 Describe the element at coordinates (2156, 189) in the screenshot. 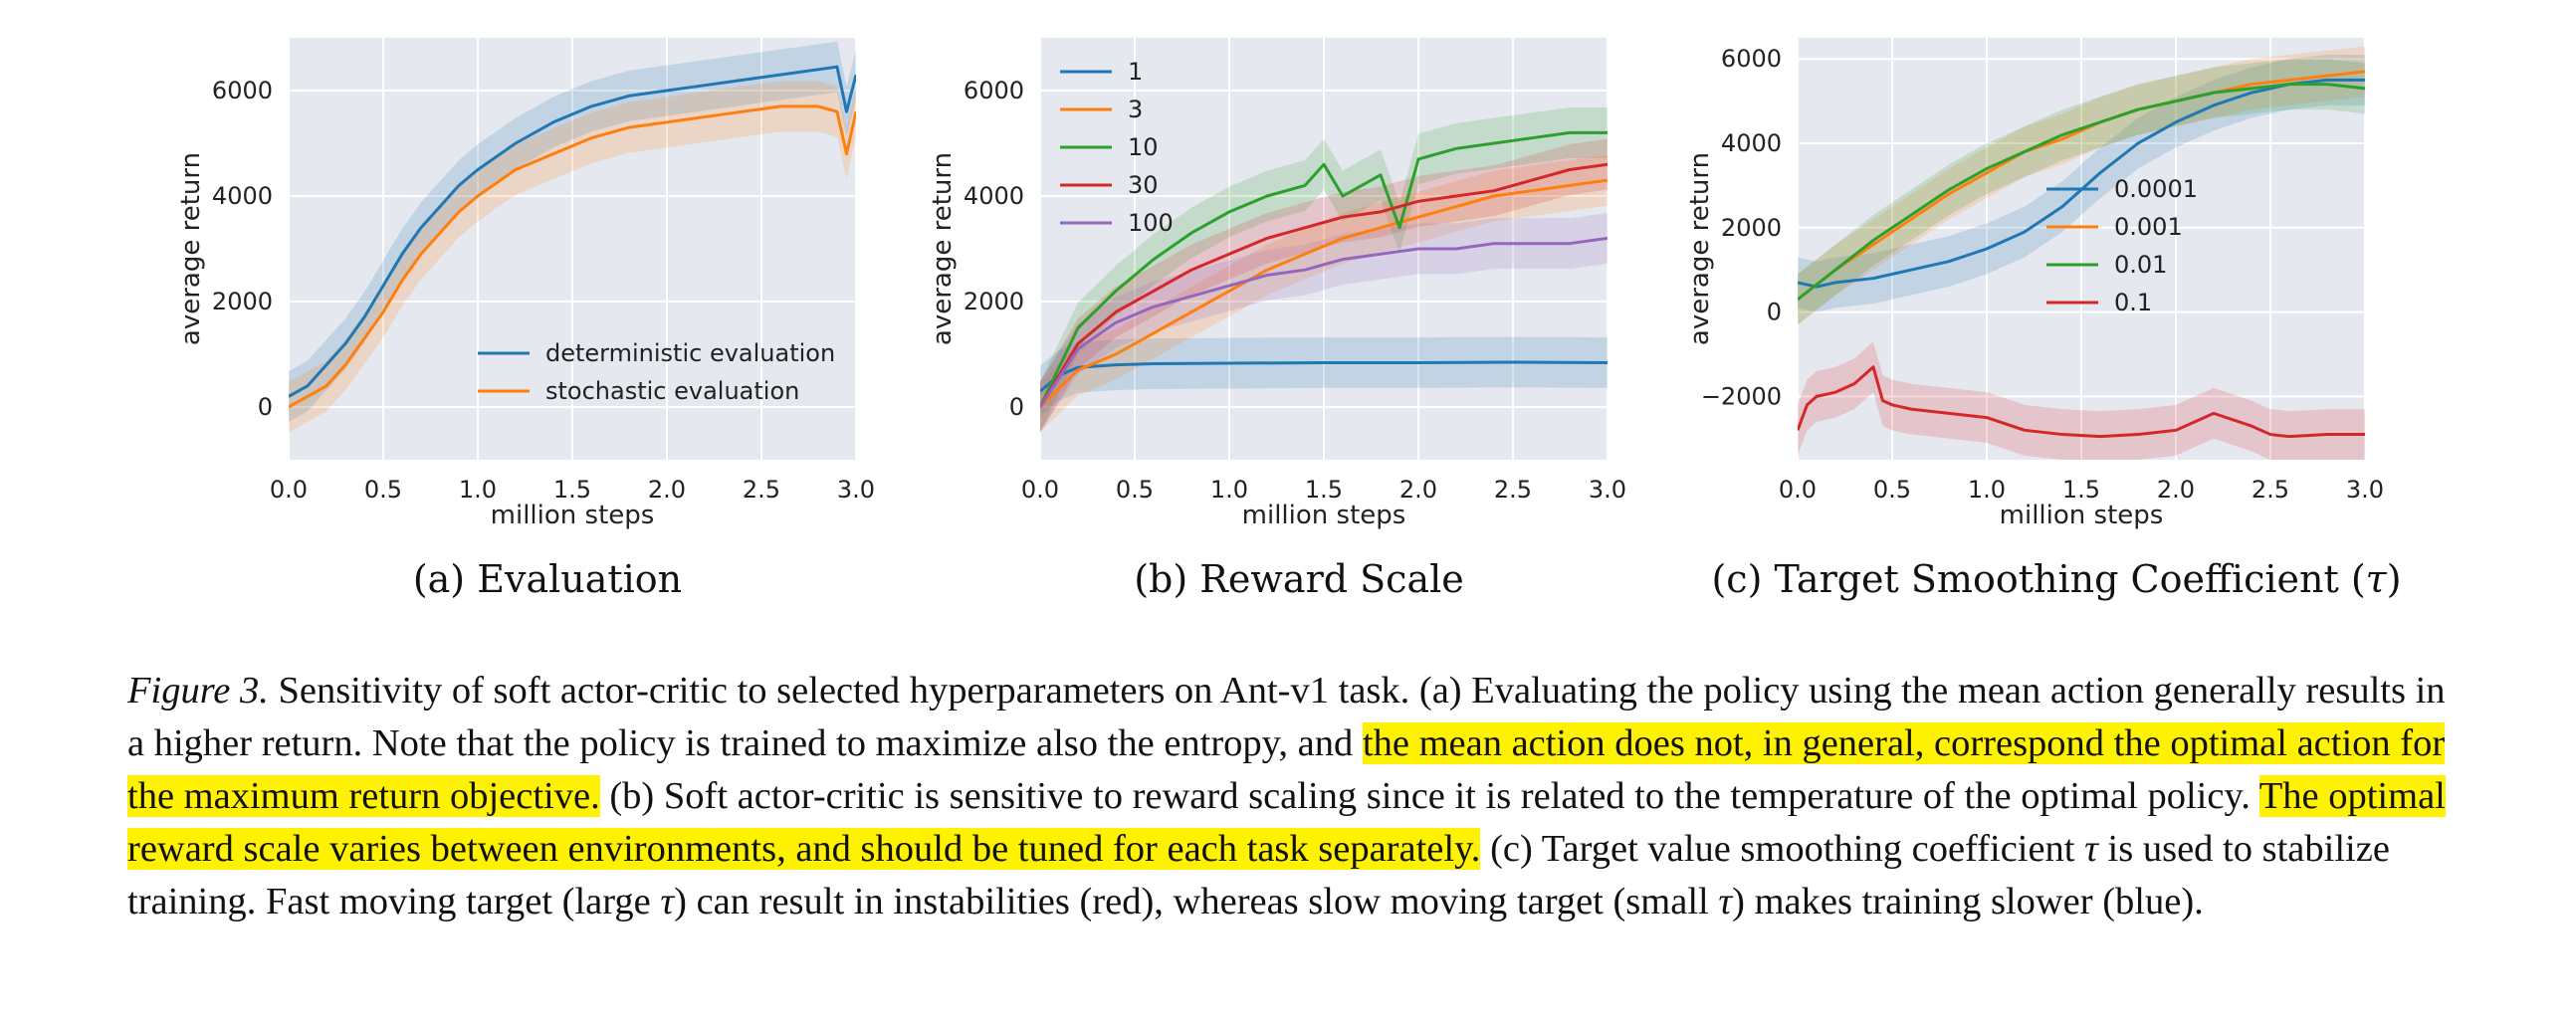

I see `legend-label: 0.0001` at that location.